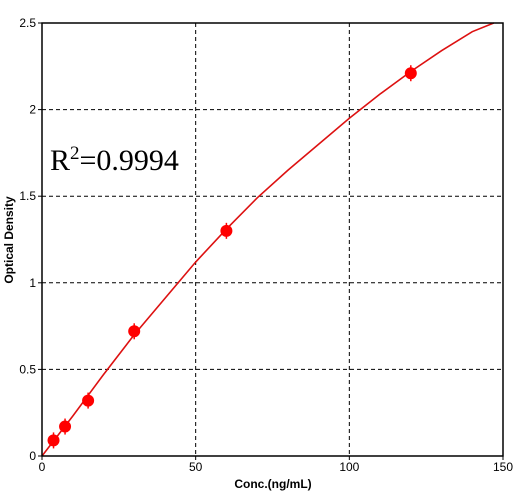 The image size is (529, 502). What do you see at coordinates (42, 467) in the screenshot?
I see `x-tick-label: 0` at bounding box center [42, 467].